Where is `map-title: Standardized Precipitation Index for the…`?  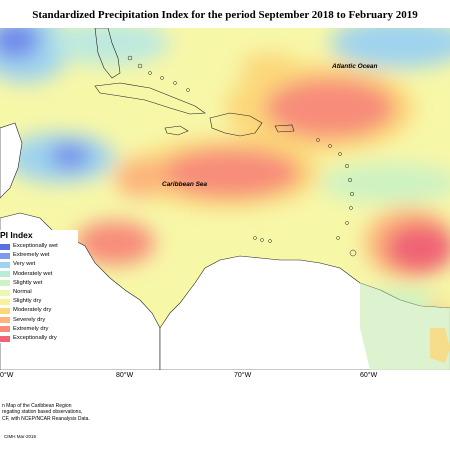 map-title: Standardized Precipitation Index for the… is located at coordinates (225, 15).